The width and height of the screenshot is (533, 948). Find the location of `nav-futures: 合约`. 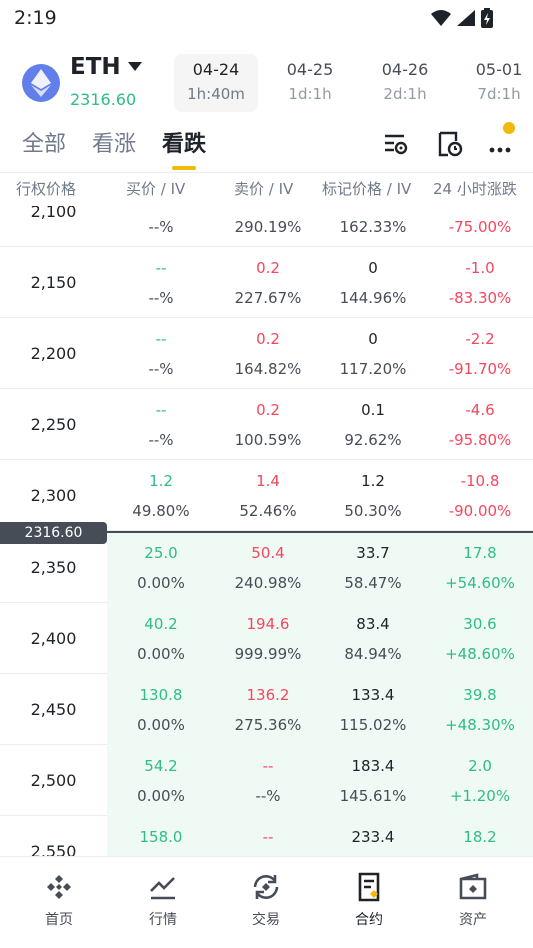

nav-futures: 合约 is located at coordinates (369, 902).